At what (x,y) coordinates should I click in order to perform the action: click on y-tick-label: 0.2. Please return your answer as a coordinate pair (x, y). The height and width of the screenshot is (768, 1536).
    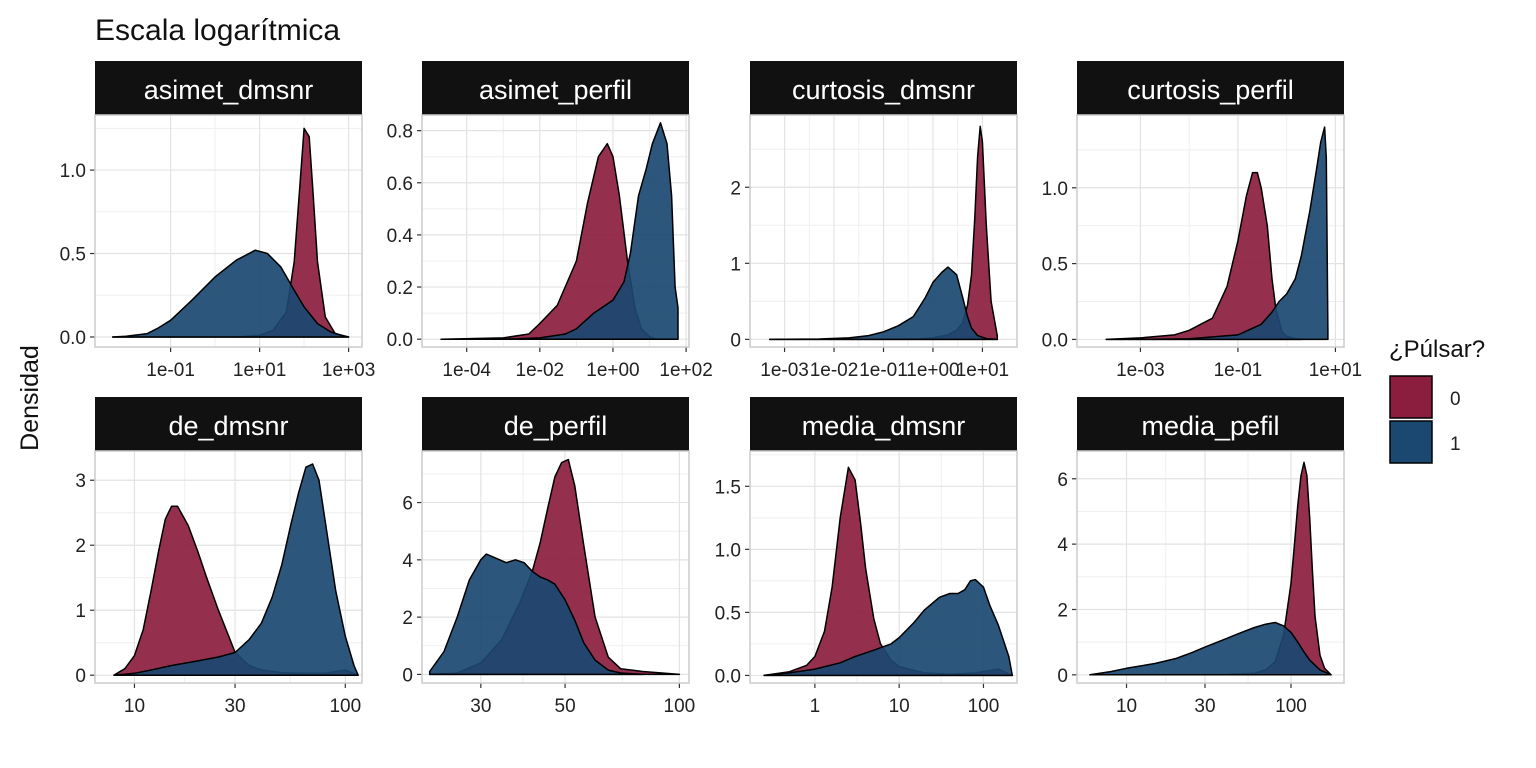
    Looking at the image, I should click on (400, 288).